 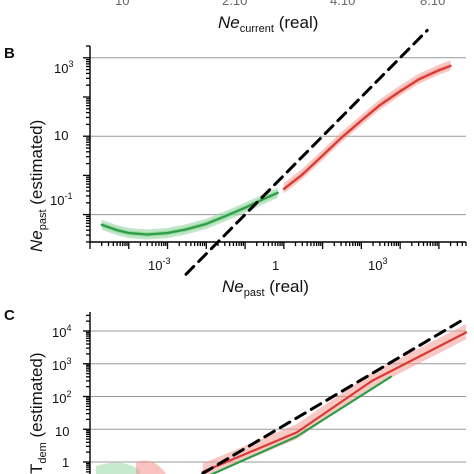 I want to click on panel-b-red-band, so click(x=367, y=127).